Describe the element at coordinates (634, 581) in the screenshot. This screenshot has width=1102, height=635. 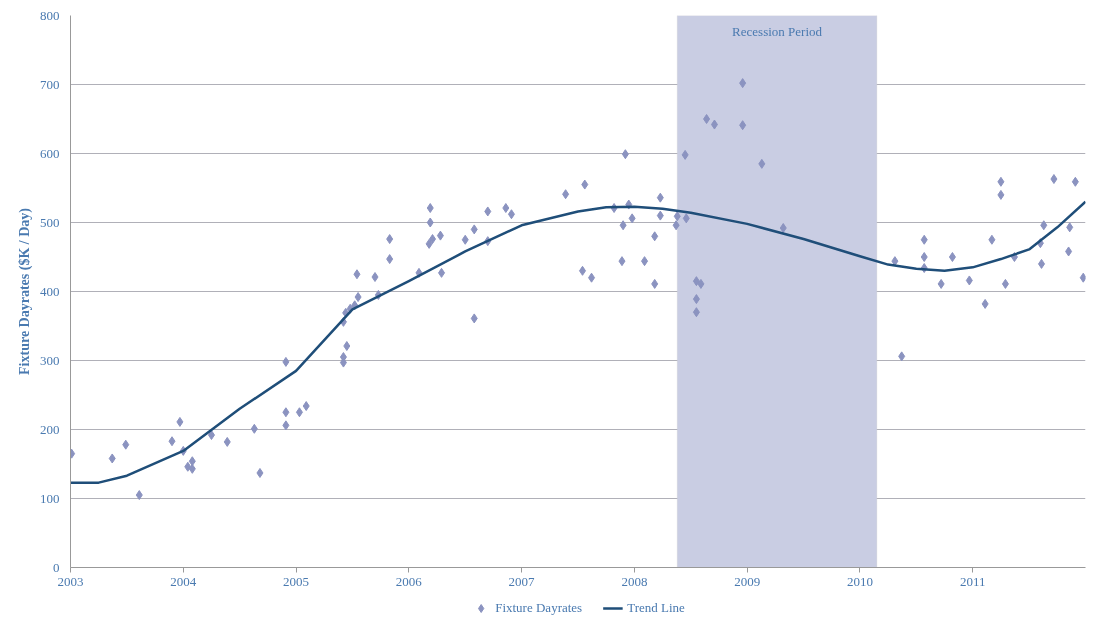
I see `x-tick-label: 2008` at that location.